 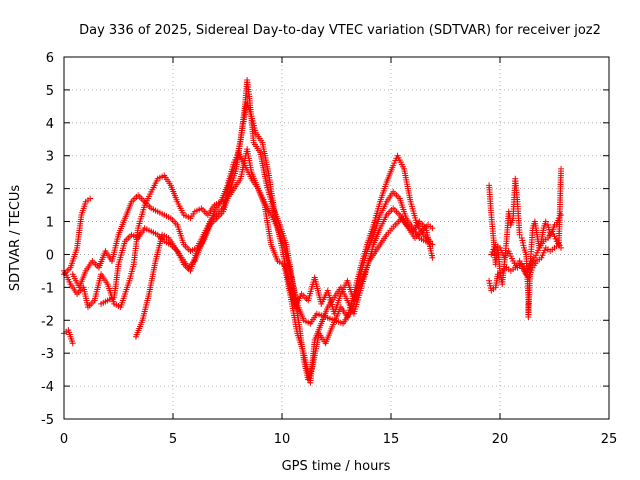 I want to click on y-tick-label: 0, so click(x=50, y=255).